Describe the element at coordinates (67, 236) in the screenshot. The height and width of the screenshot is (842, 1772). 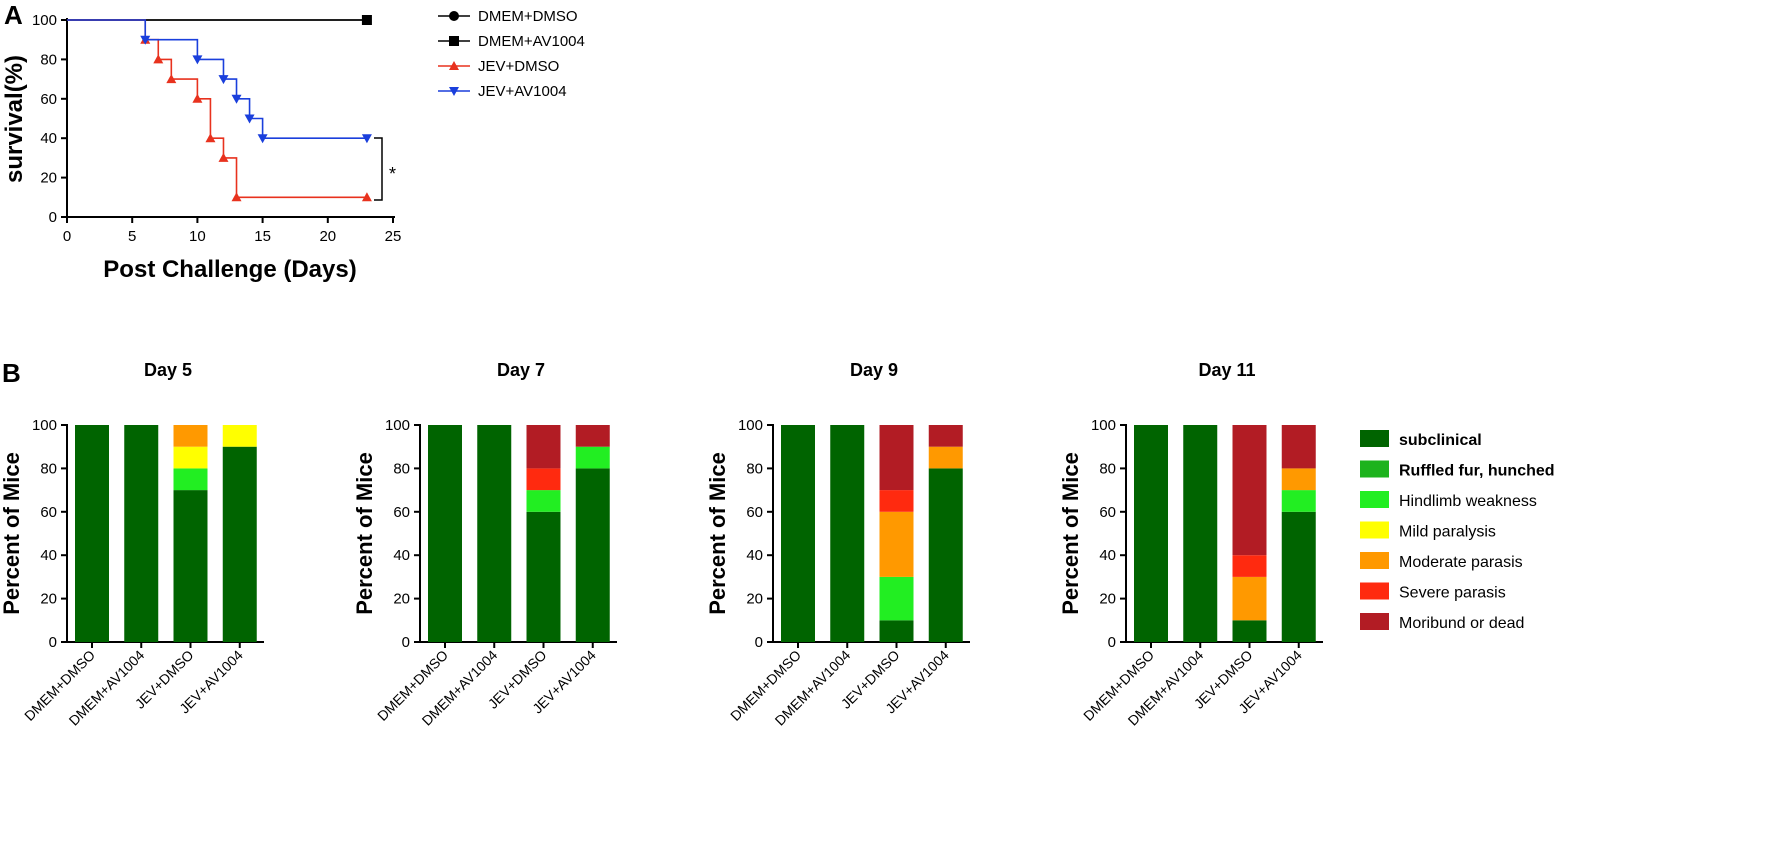
I see `x-tick-label: 0` at that location.